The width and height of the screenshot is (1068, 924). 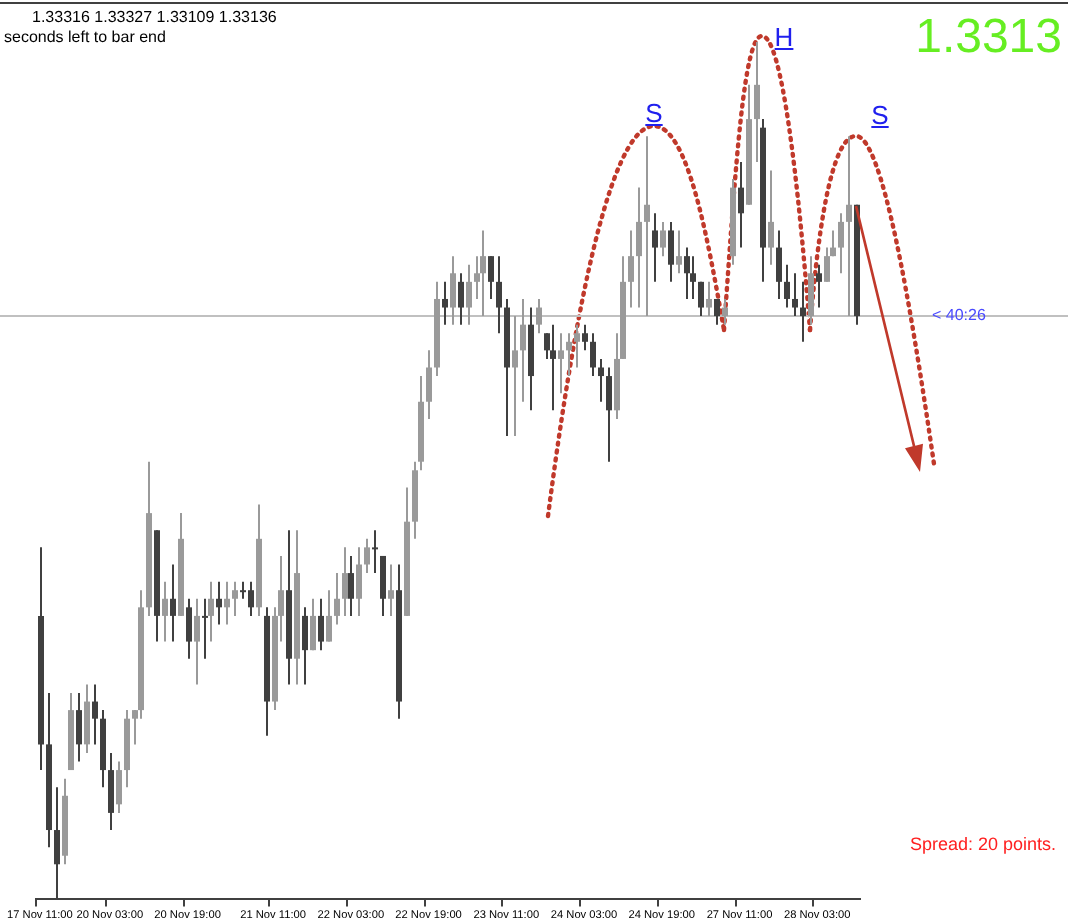 I want to click on text: < 40:26, so click(x=959, y=315).